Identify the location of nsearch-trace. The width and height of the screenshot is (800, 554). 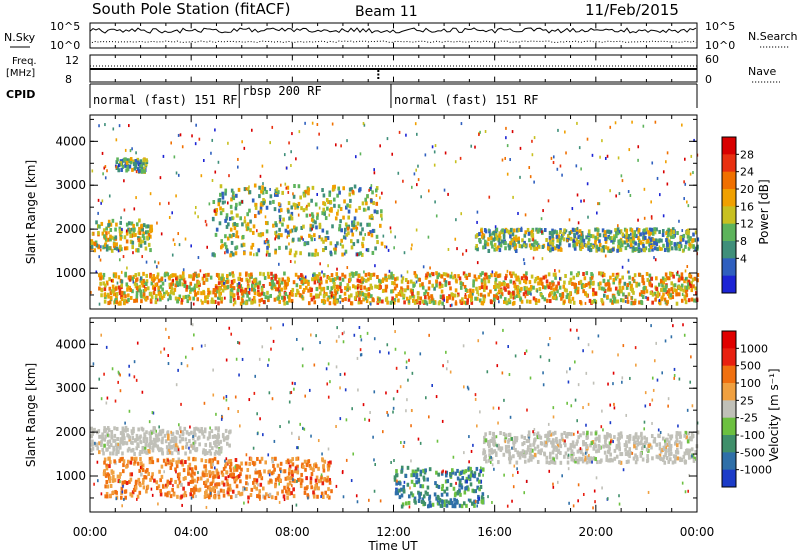
(393, 42).